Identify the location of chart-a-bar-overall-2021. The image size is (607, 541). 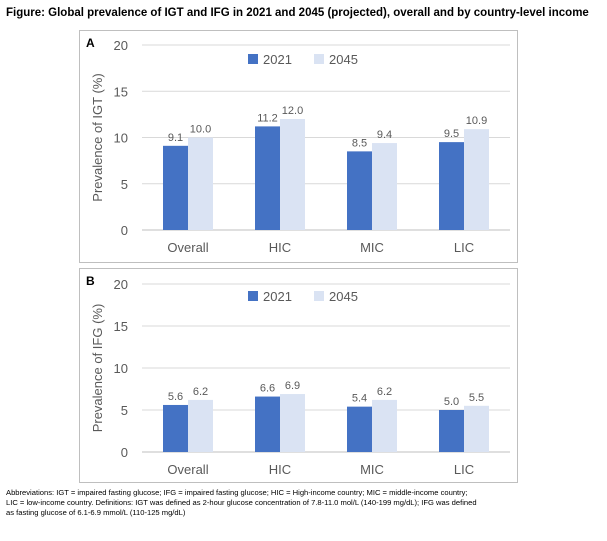
(175, 187).